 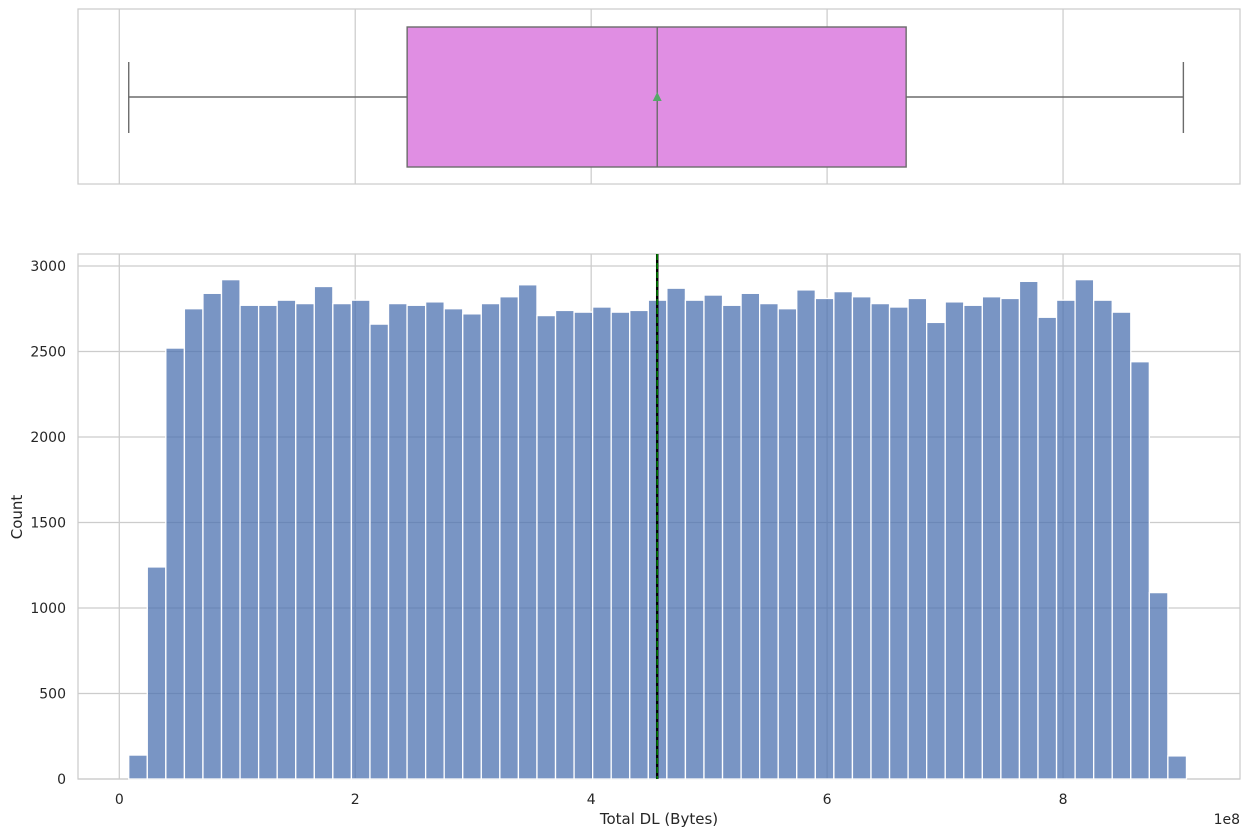 I want to click on y-tick-label: 2000, so click(x=48, y=438).